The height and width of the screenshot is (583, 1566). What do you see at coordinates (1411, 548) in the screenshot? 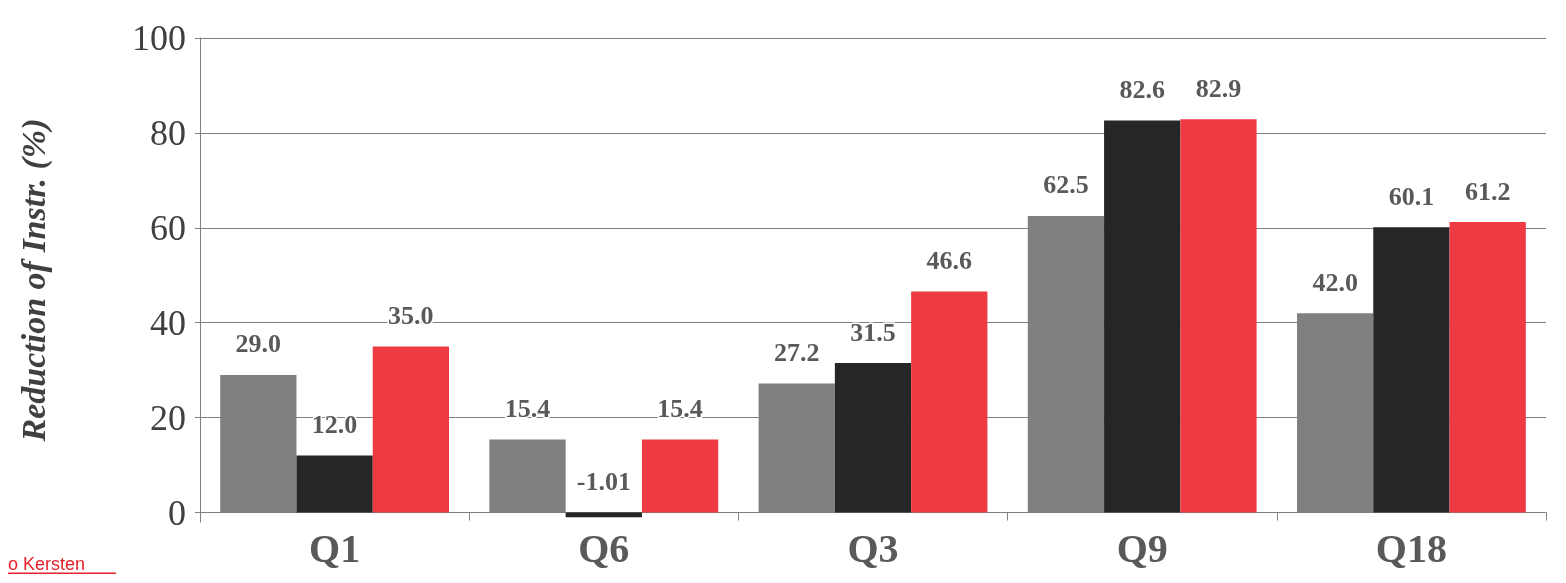
I see `x-tick-label: Q18` at bounding box center [1411, 548].